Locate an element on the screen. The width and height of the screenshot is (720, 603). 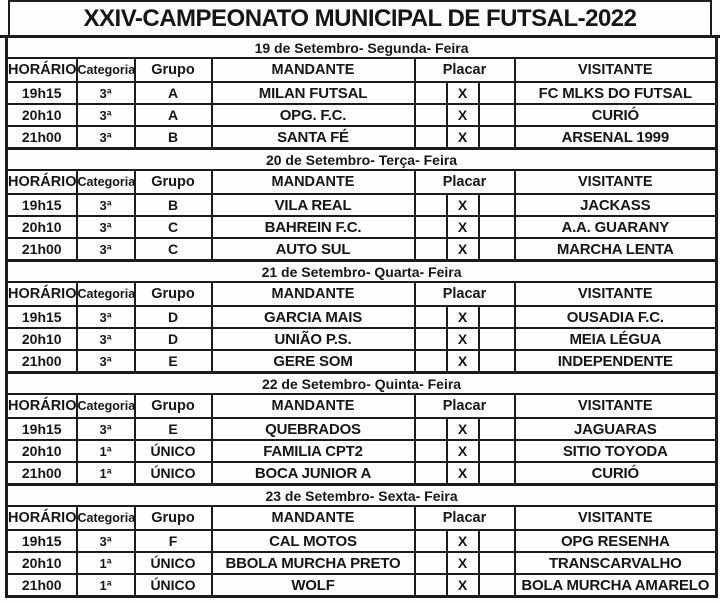
home-team: AUTO SUL is located at coordinates (313, 249).